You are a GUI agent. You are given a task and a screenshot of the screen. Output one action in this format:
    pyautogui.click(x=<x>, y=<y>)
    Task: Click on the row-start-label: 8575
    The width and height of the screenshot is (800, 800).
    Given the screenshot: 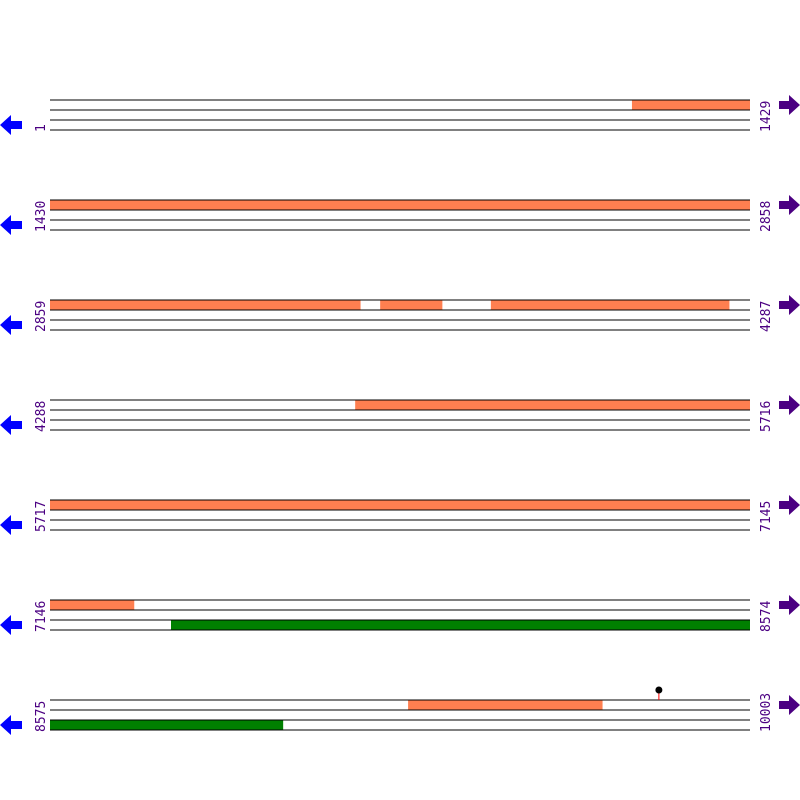 What is the action you would take?
    pyautogui.click(x=41, y=716)
    